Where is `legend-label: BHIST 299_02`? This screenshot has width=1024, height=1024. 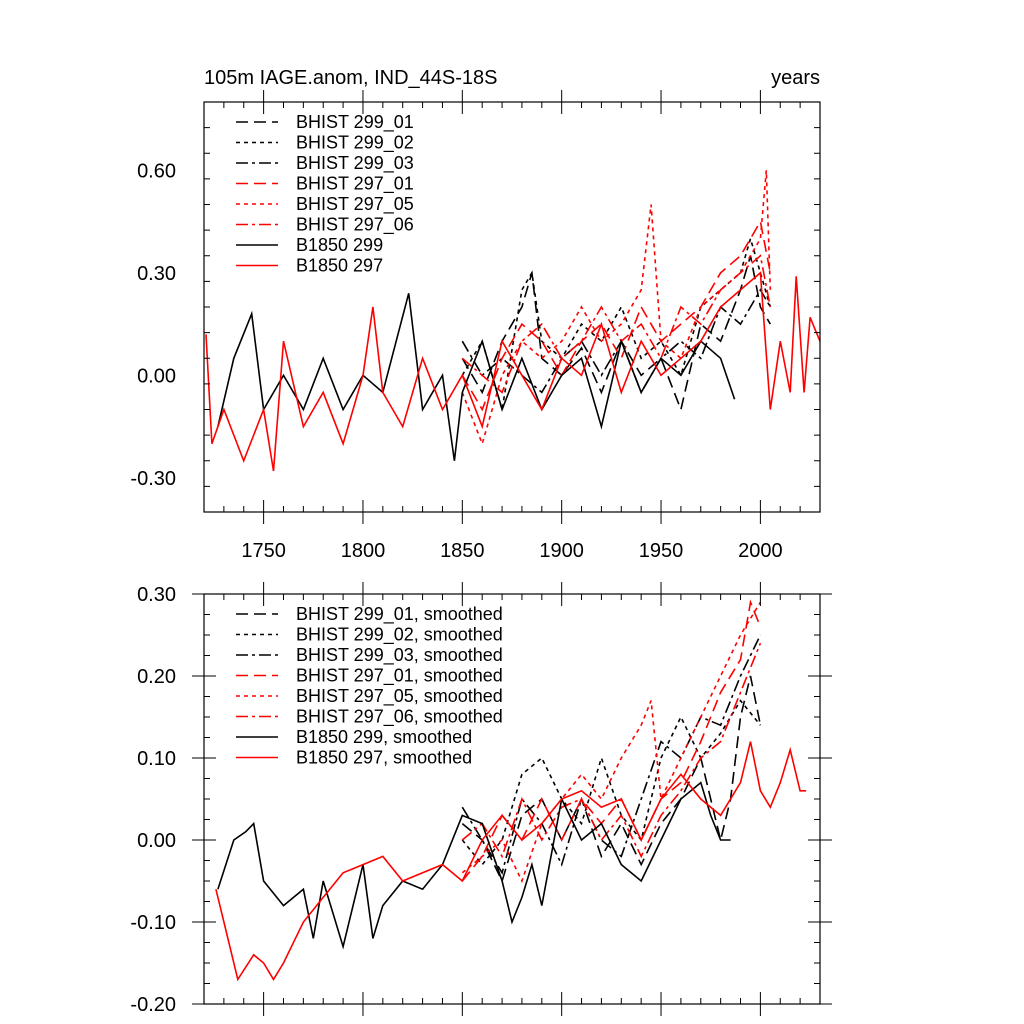 legend-label: BHIST 299_02 is located at coordinates (355, 143).